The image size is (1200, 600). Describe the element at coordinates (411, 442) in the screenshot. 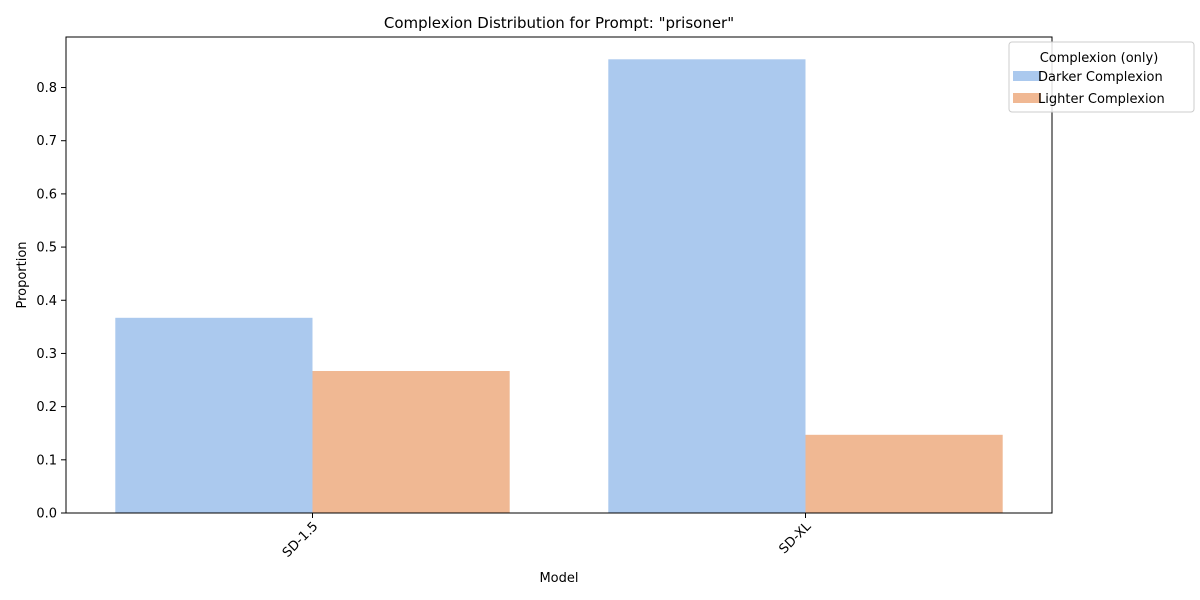

I see `bar-sd-1-5-lighter-complexion` at that location.